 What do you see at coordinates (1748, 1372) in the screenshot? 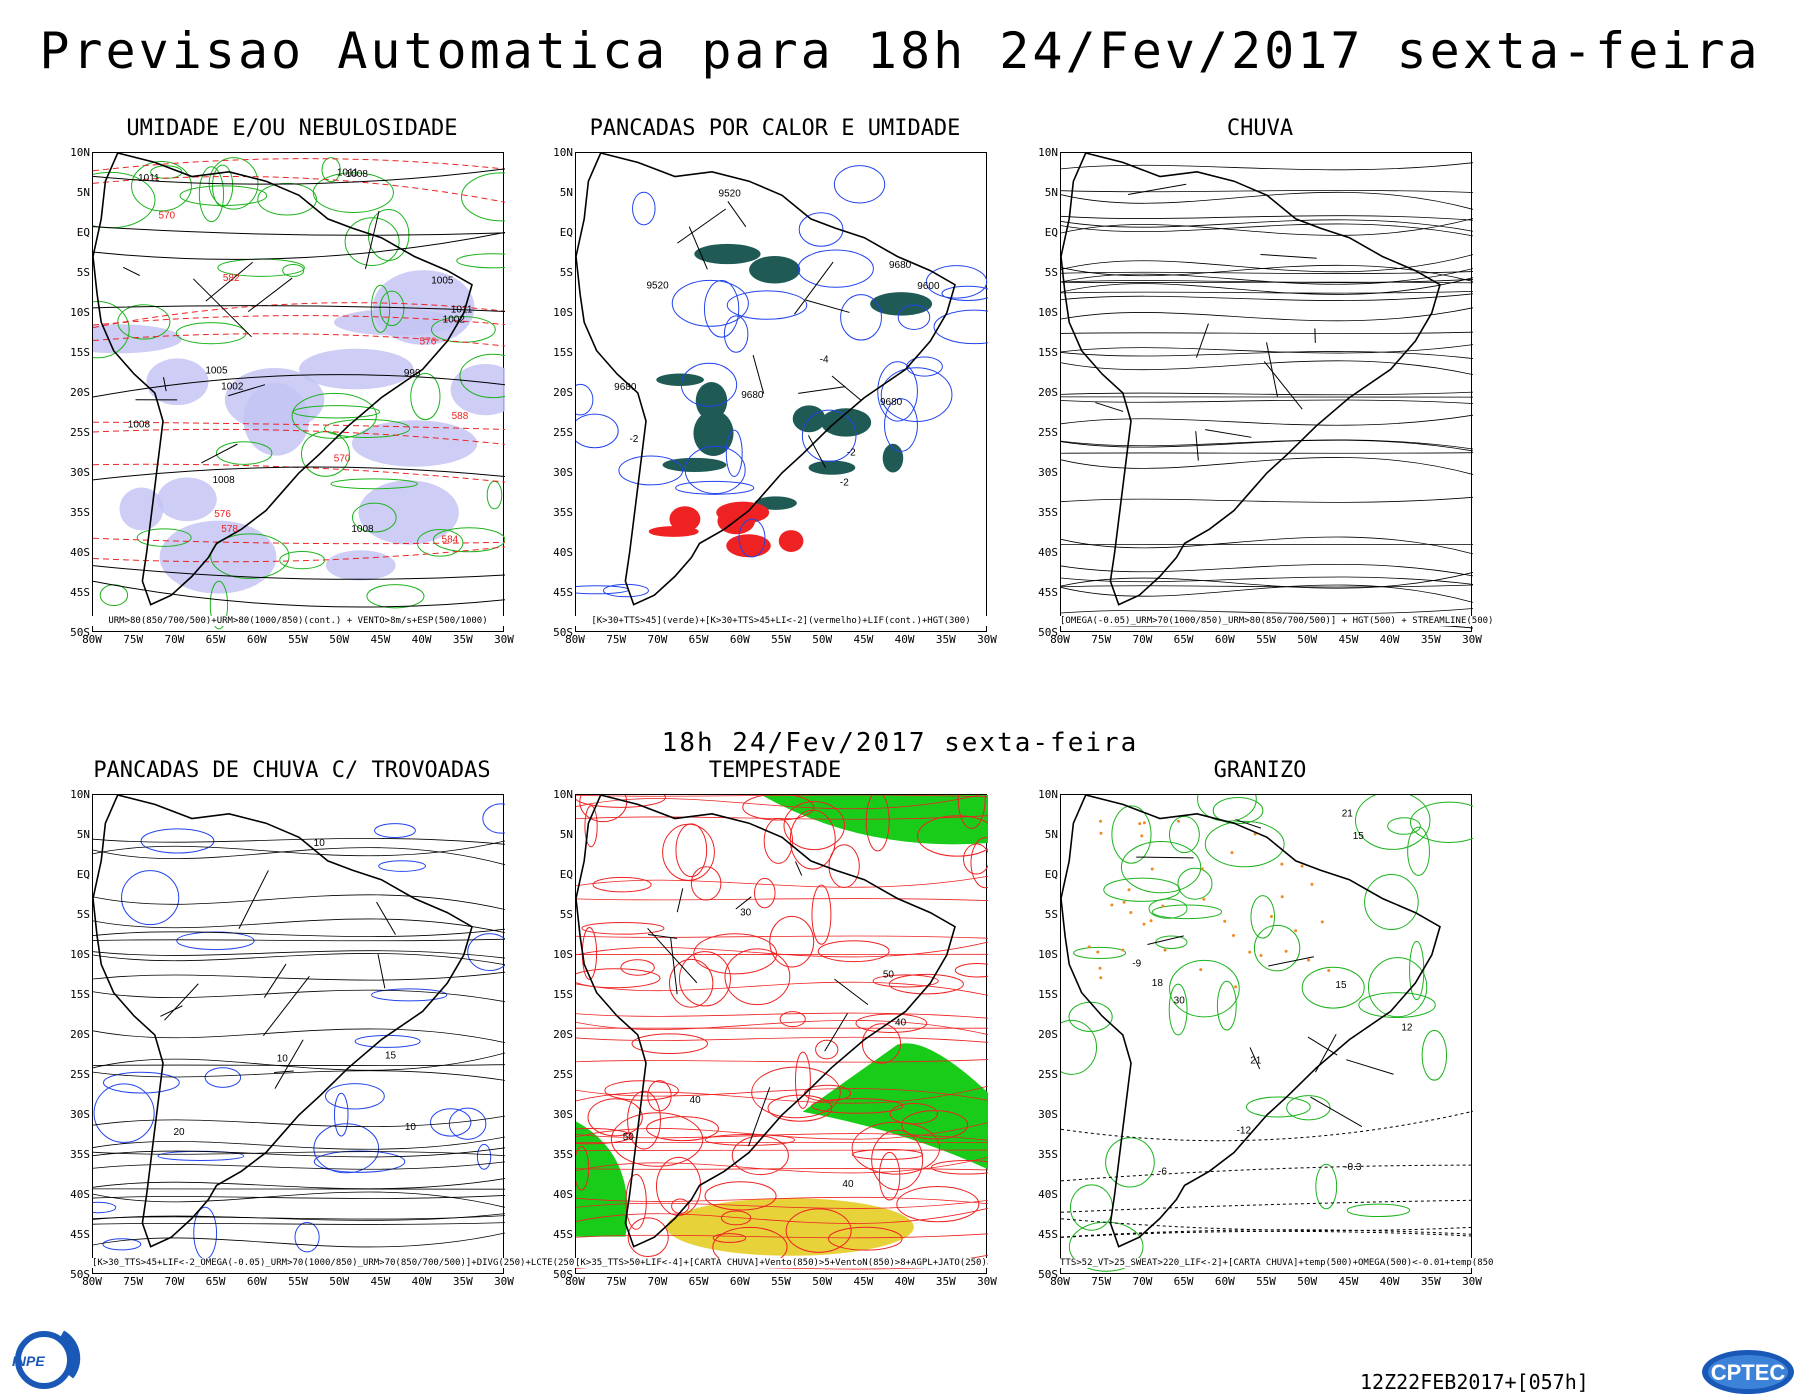
I see `cptec-logo: CPTEC` at bounding box center [1748, 1372].